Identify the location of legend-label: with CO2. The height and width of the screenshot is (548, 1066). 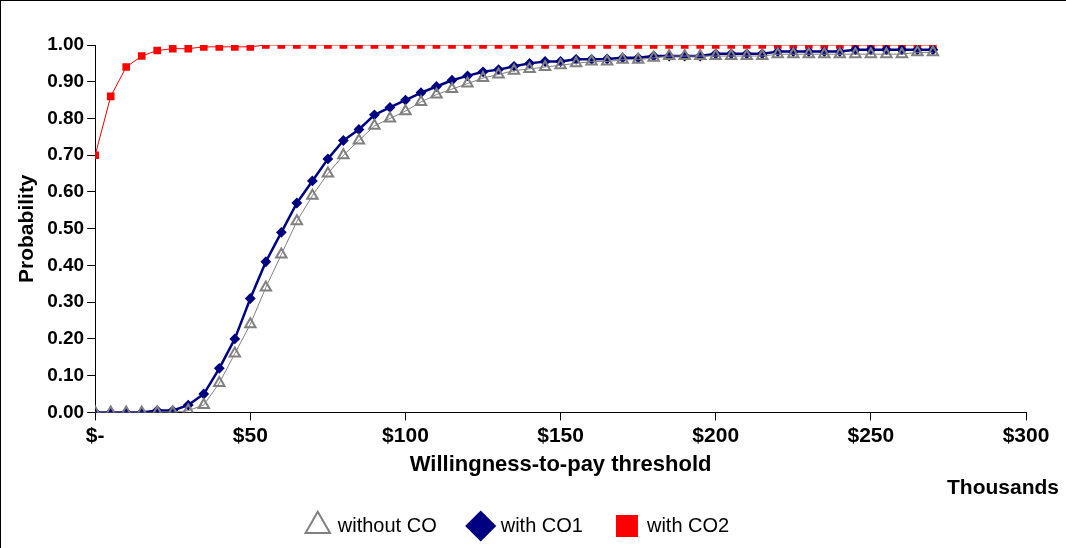
(687, 524).